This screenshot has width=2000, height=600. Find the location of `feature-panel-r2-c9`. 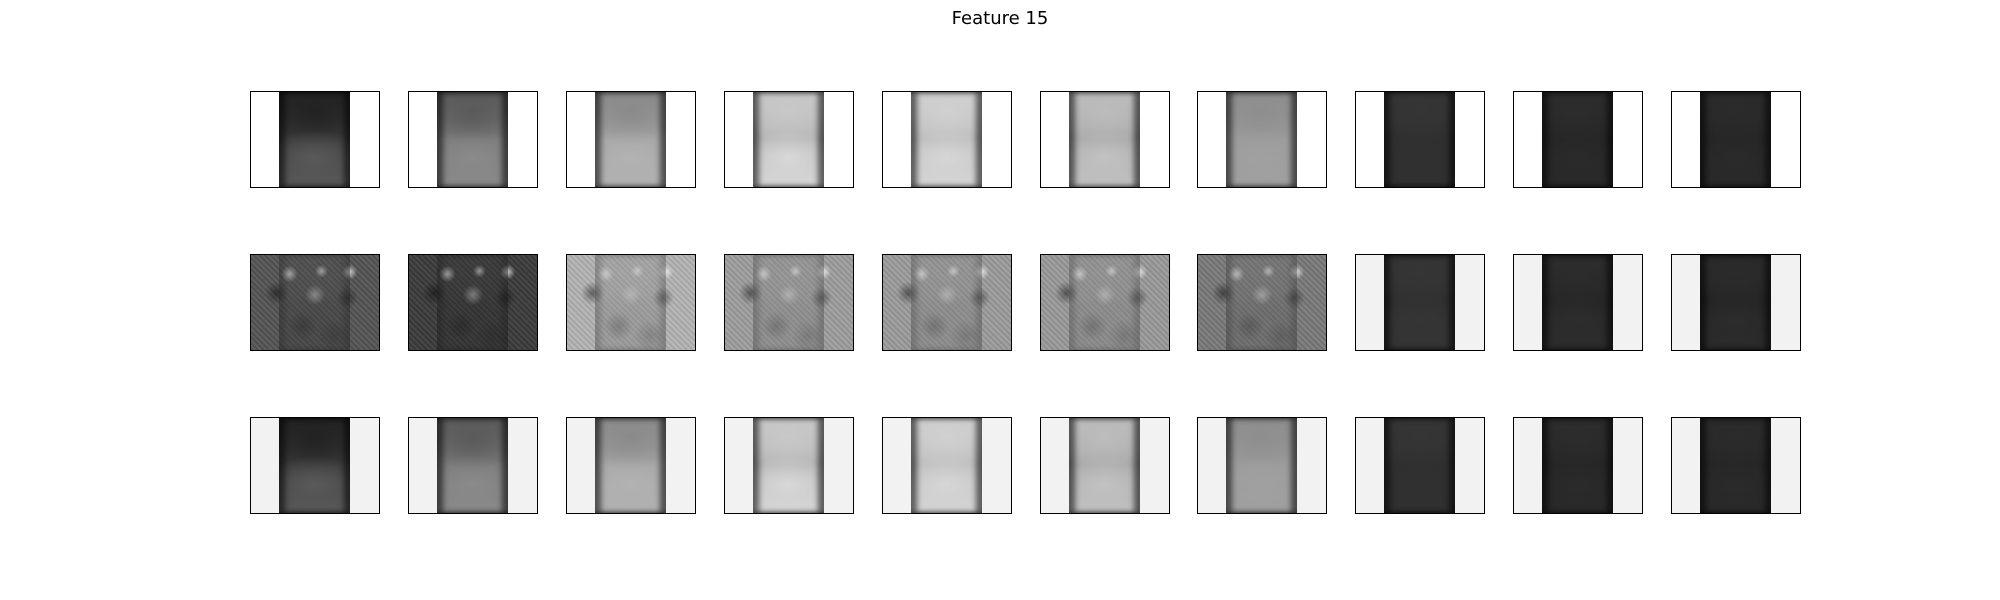

feature-panel-r2-c9 is located at coordinates (1578, 302).